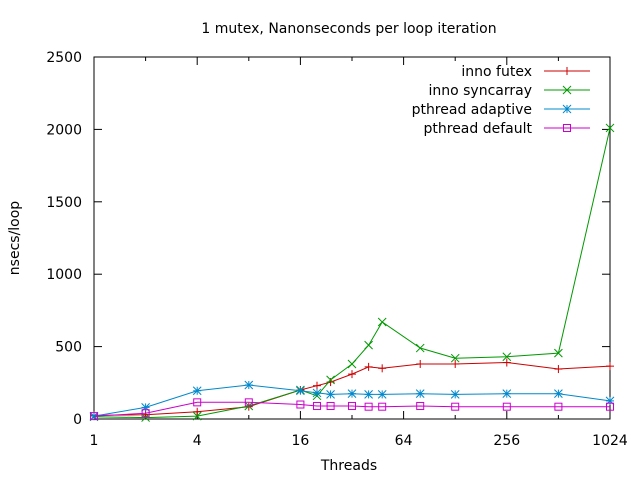  I want to click on x-tick-label: 256, so click(506, 441).